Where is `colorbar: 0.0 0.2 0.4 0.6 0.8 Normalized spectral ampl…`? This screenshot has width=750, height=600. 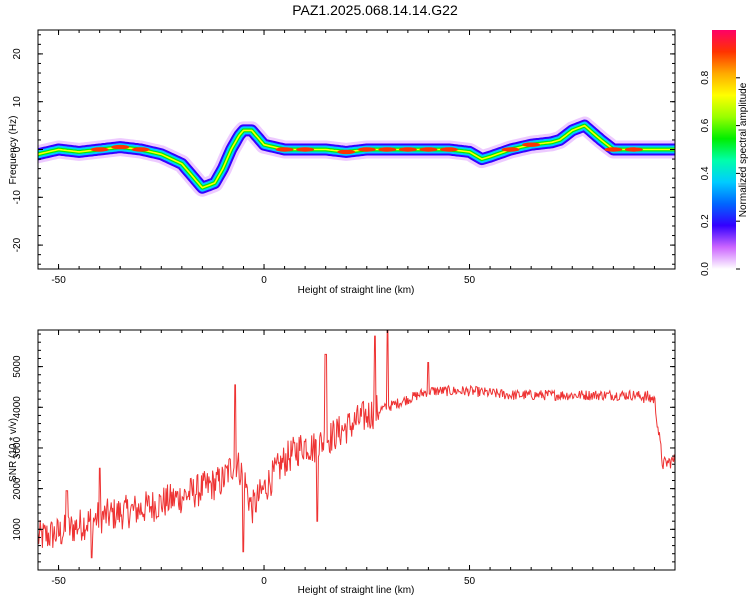 colorbar: 0.0 0.2 0.4 0.6 0.8 Normalized spectral ampl… is located at coordinates (724, 153).